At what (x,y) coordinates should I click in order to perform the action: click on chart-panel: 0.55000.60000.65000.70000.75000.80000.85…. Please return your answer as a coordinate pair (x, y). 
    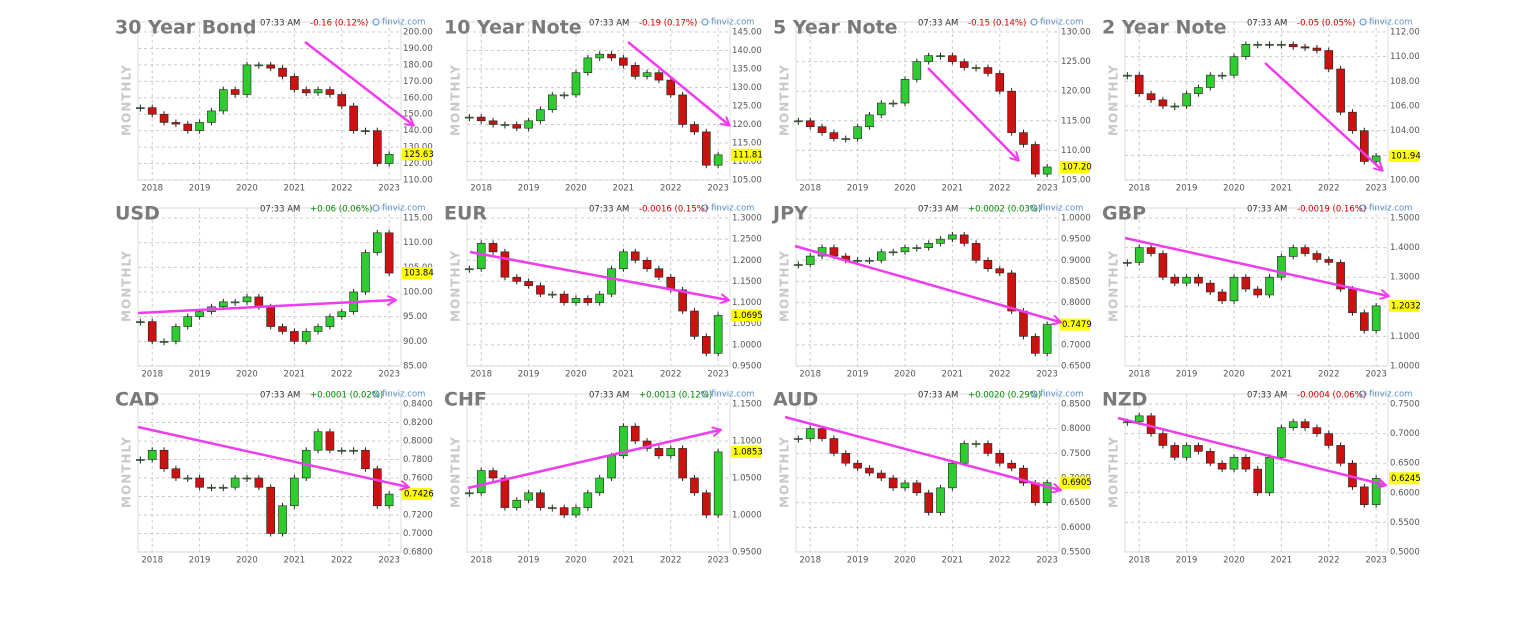
    Looking at the image, I should click on (932, 477).